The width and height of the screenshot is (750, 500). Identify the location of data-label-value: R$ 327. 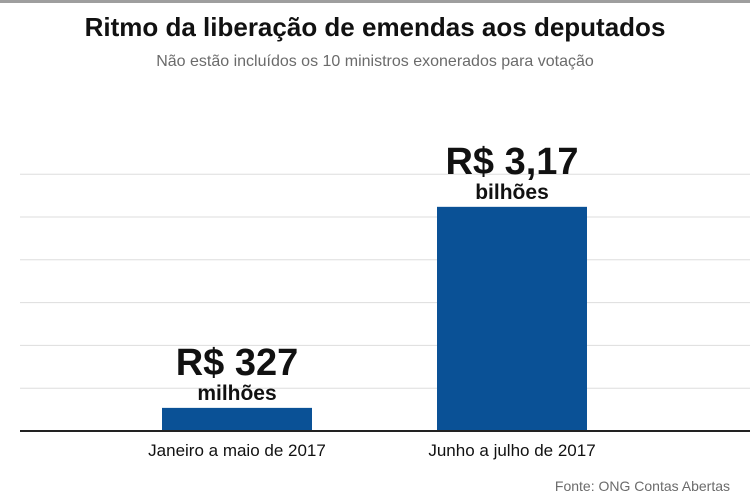
(237, 363).